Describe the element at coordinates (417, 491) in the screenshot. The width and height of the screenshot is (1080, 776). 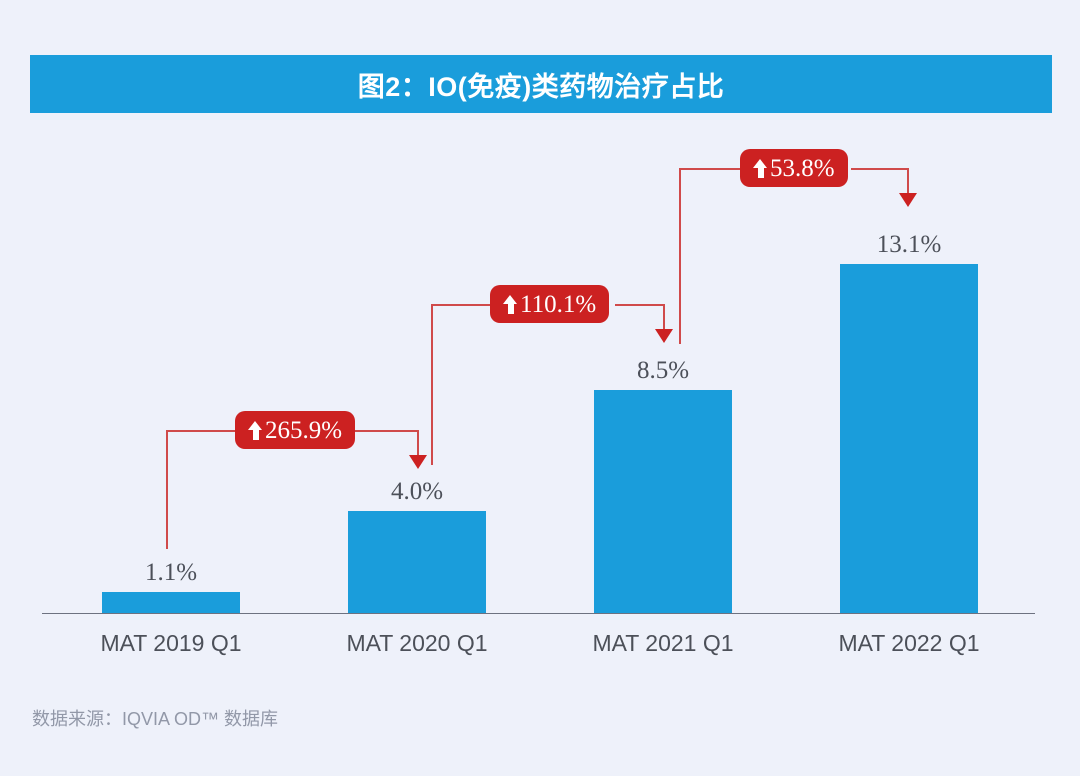
I see `bar-value-label: 4.0%` at that location.